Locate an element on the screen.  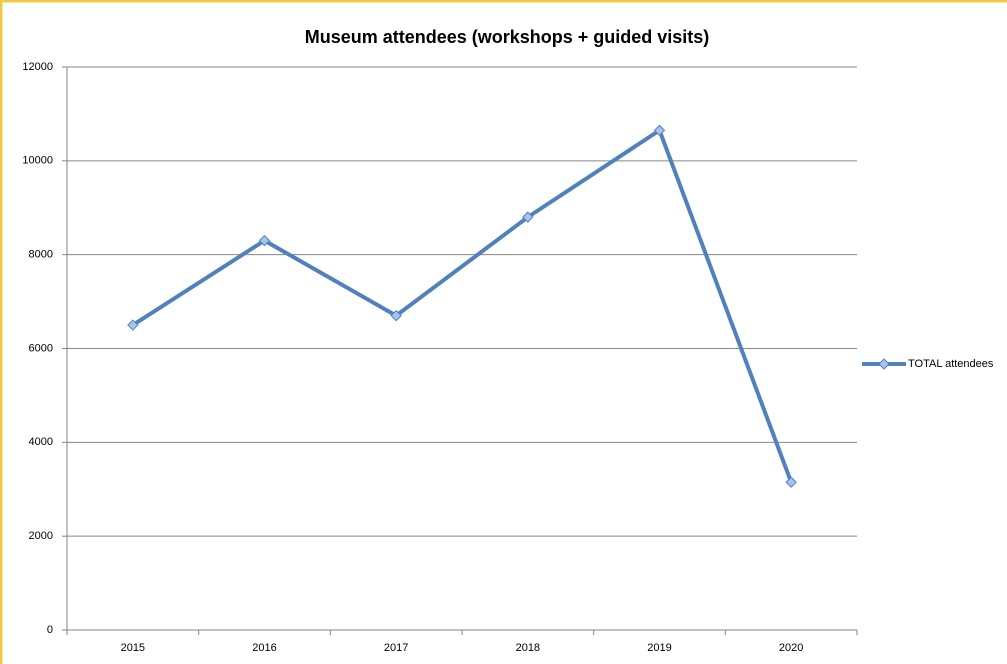
y-tick-label: 6000 is located at coordinates (41, 348).